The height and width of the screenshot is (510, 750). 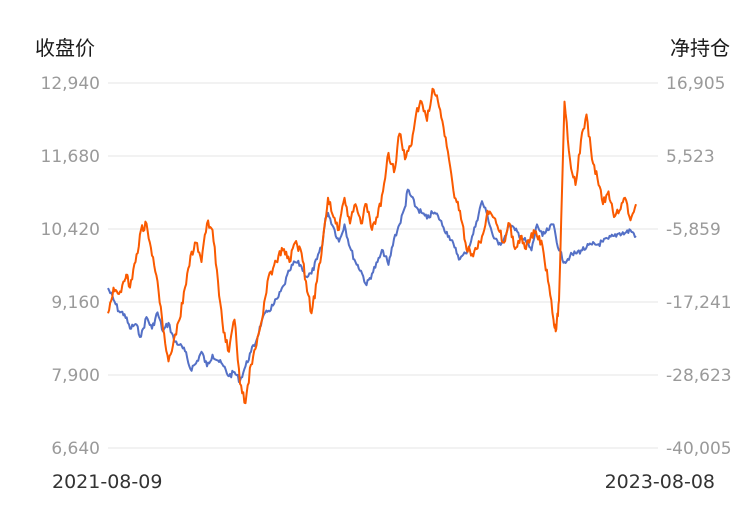 I want to click on right-tick-label: 5,523, so click(x=690, y=157).